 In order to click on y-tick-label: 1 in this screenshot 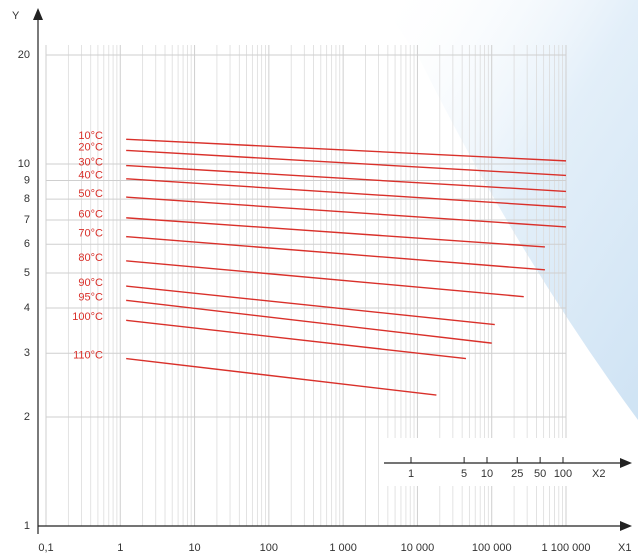, I will do `click(27, 526)`.